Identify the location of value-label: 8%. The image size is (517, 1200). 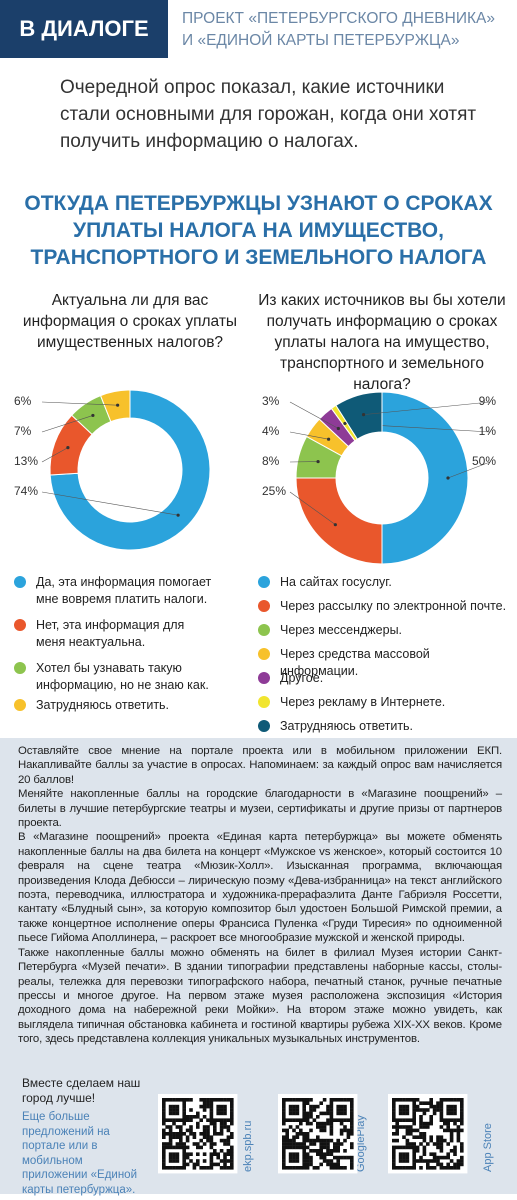
(271, 461).